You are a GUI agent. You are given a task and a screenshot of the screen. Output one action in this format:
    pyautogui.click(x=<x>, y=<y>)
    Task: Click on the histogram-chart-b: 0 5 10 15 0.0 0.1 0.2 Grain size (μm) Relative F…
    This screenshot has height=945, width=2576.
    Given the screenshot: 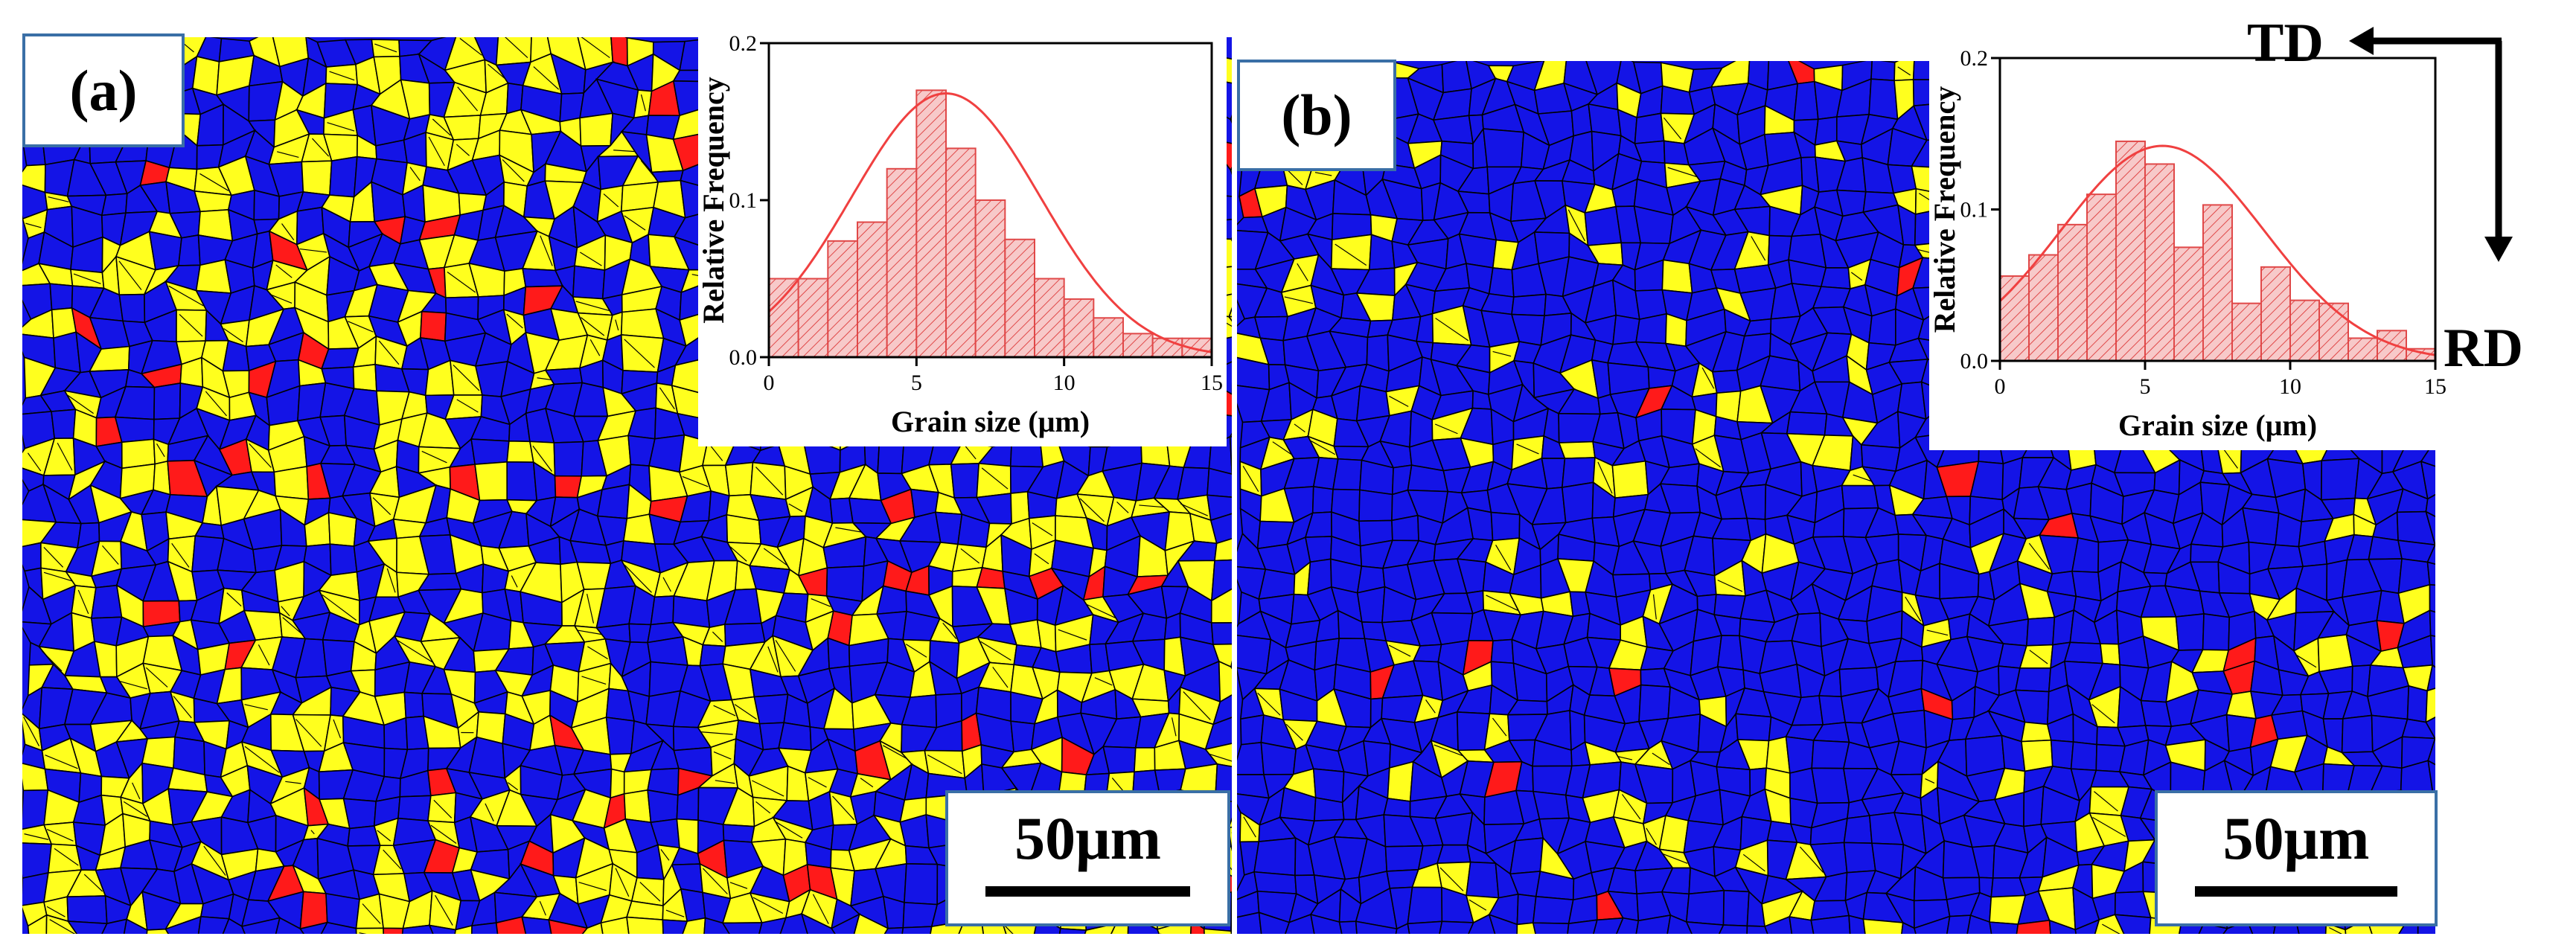 What is the action you would take?
    pyautogui.click(x=2187, y=244)
    